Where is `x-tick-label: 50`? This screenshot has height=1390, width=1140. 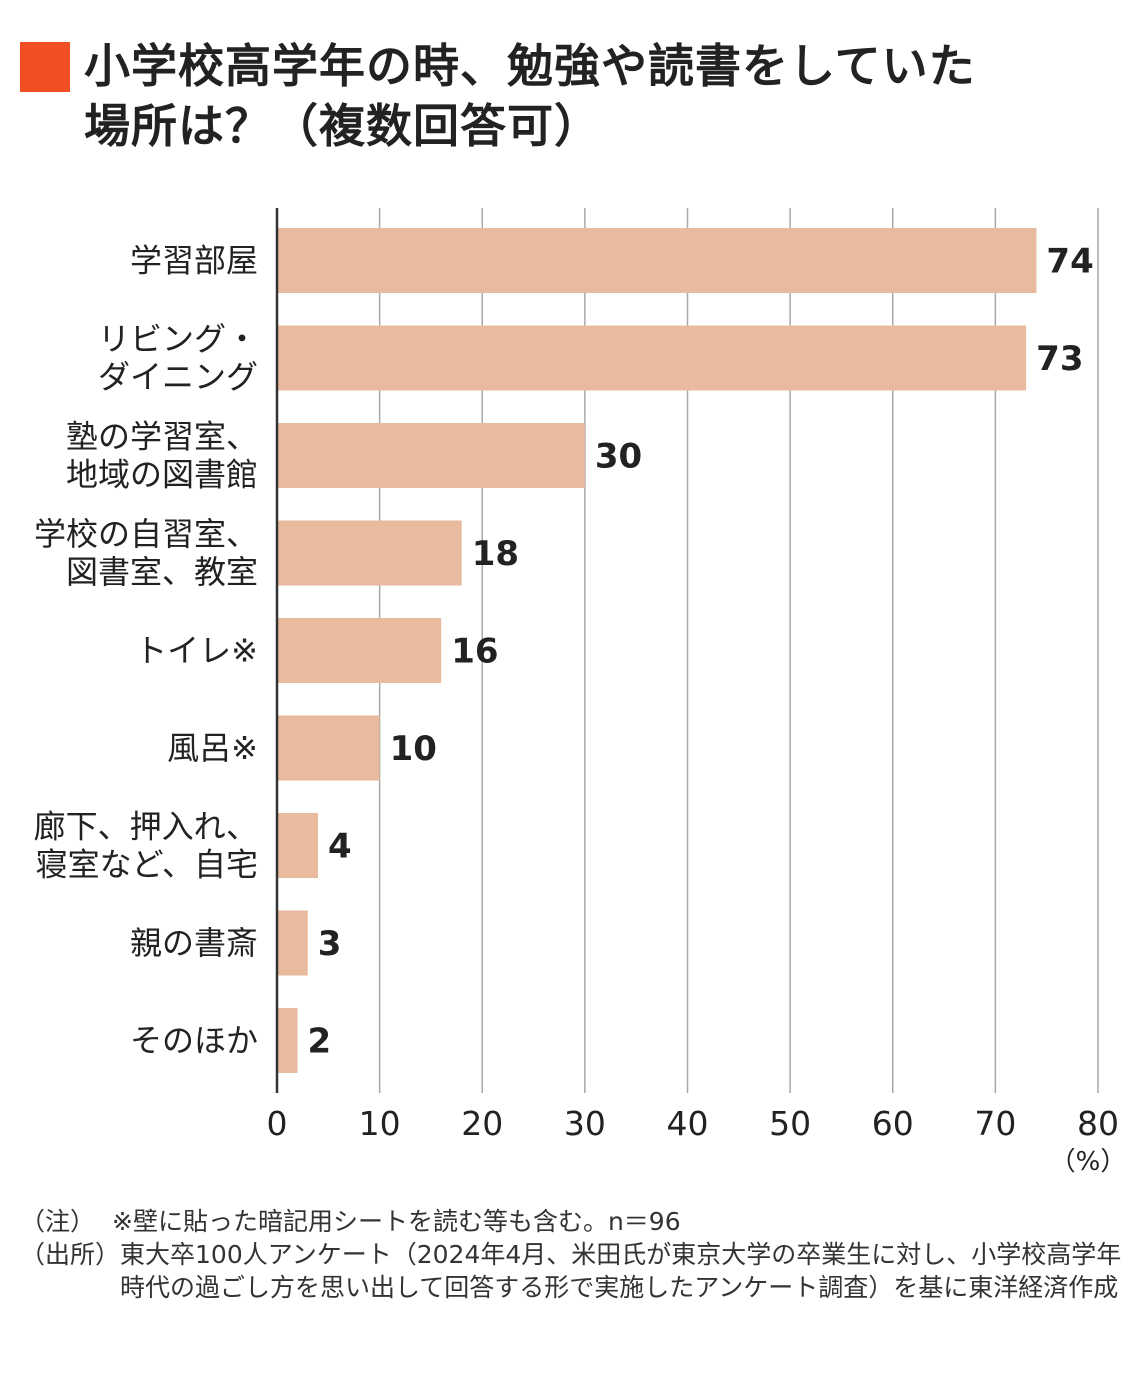 x-tick-label: 50 is located at coordinates (790, 1123).